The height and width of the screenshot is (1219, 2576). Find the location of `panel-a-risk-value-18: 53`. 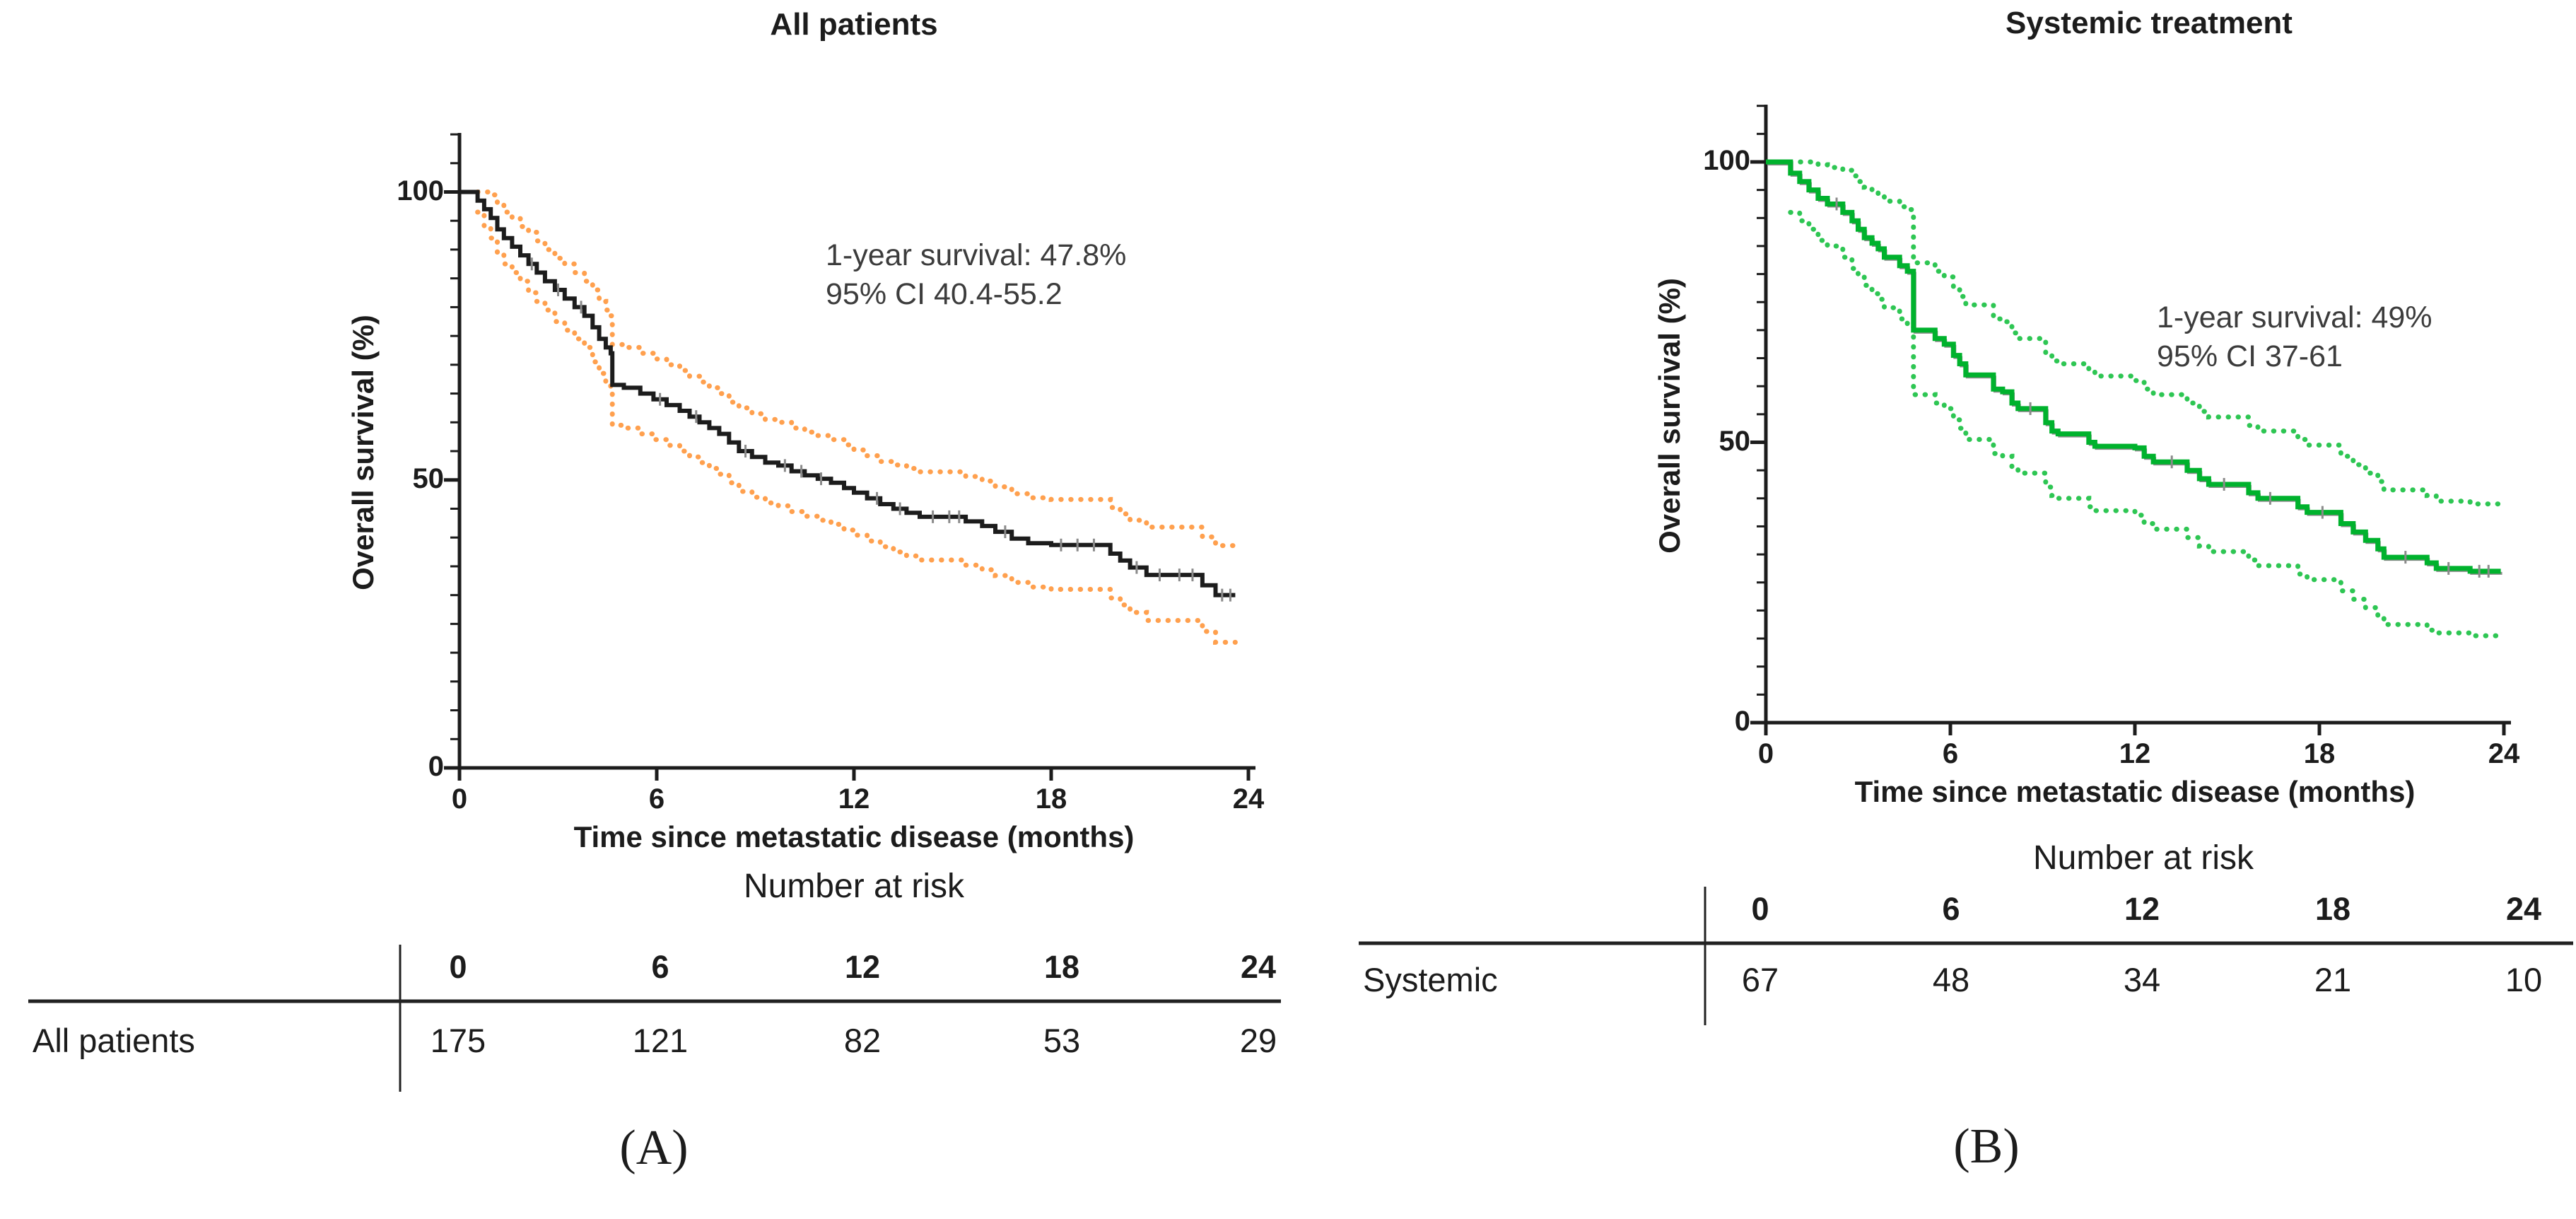

panel-a-risk-value-18: 53 is located at coordinates (1062, 1041).